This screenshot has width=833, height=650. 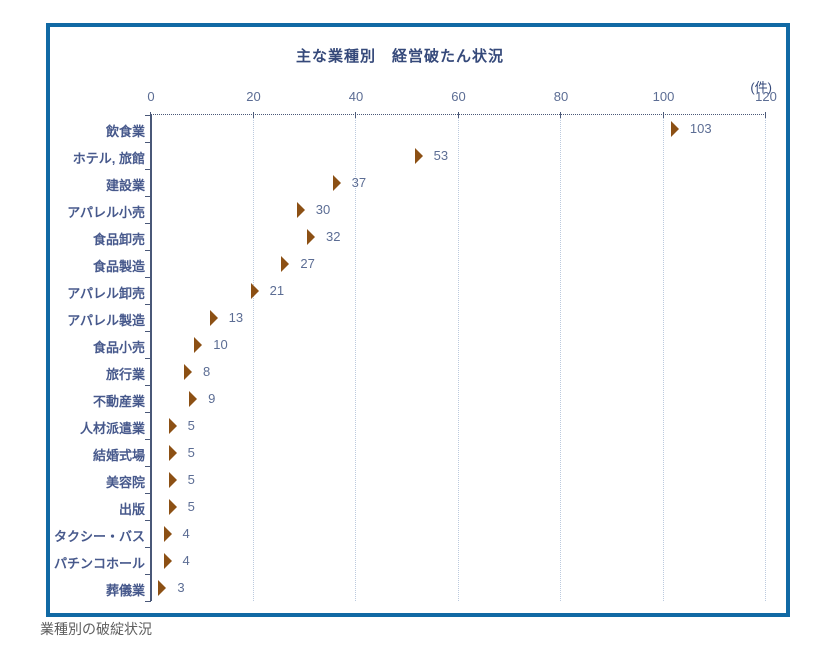 I want to click on category-label: パチンコホール, so click(x=99, y=563).